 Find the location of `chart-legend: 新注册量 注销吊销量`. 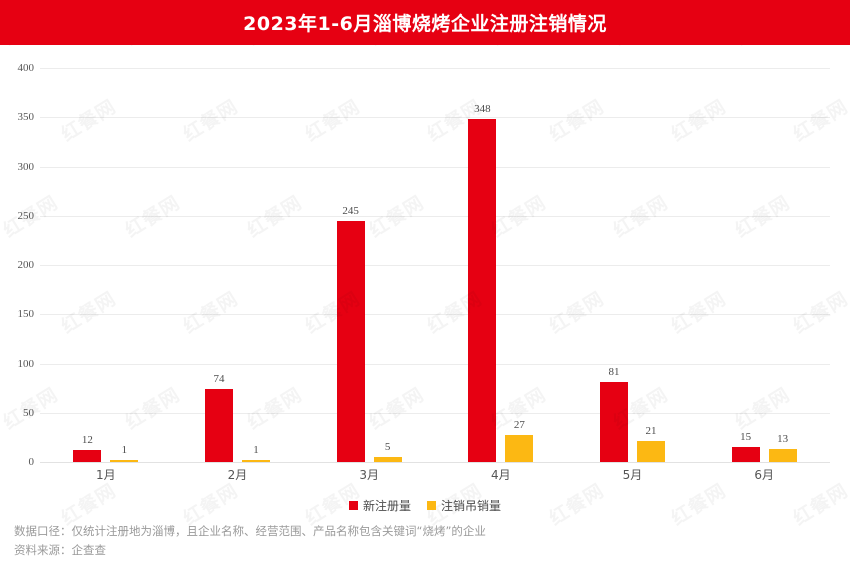

chart-legend: 新注册量 注销吊销量 is located at coordinates (425, 505).